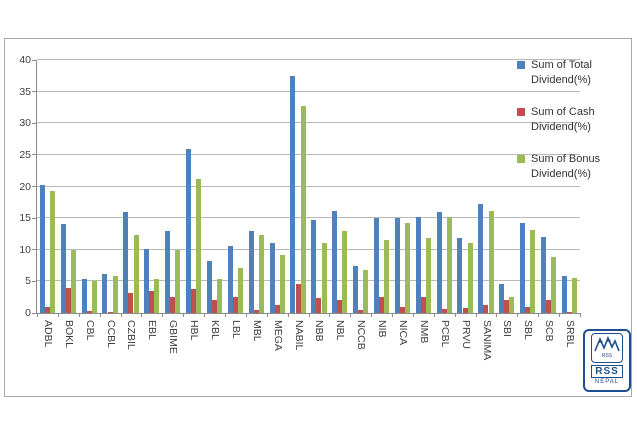  What do you see at coordinates (502, 298) in the screenshot?
I see `bar-sbi-total` at bounding box center [502, 298].